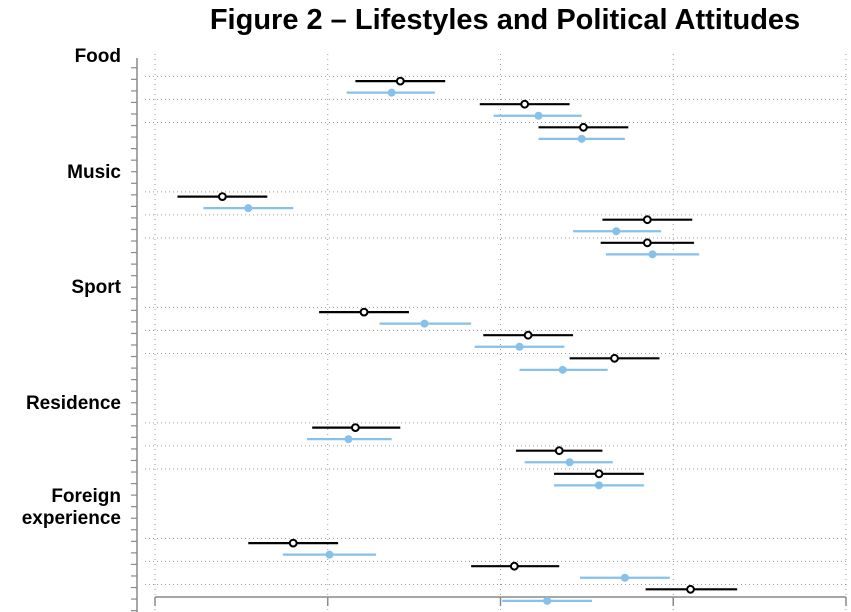 This screenshot has height=612, width=851. Describe the element at coordinates (86, 496) in the screenshot. I see `group-label-line: Foreign` at that location.